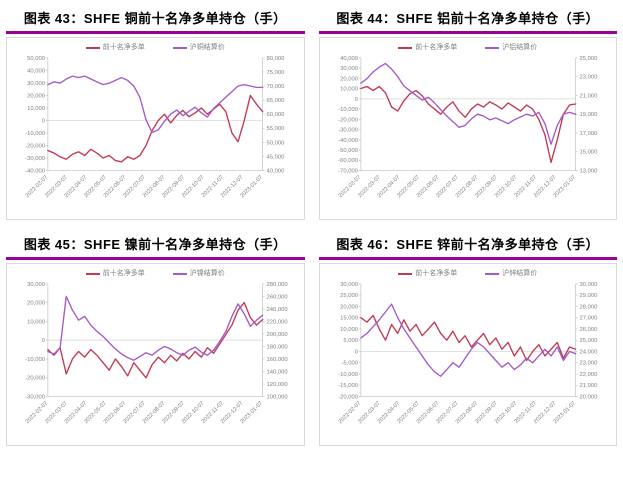  What do you see at coordinates (278, 335) in the screenshot?
I see `svg-text: 200,000` at bounding box center [278, 335].